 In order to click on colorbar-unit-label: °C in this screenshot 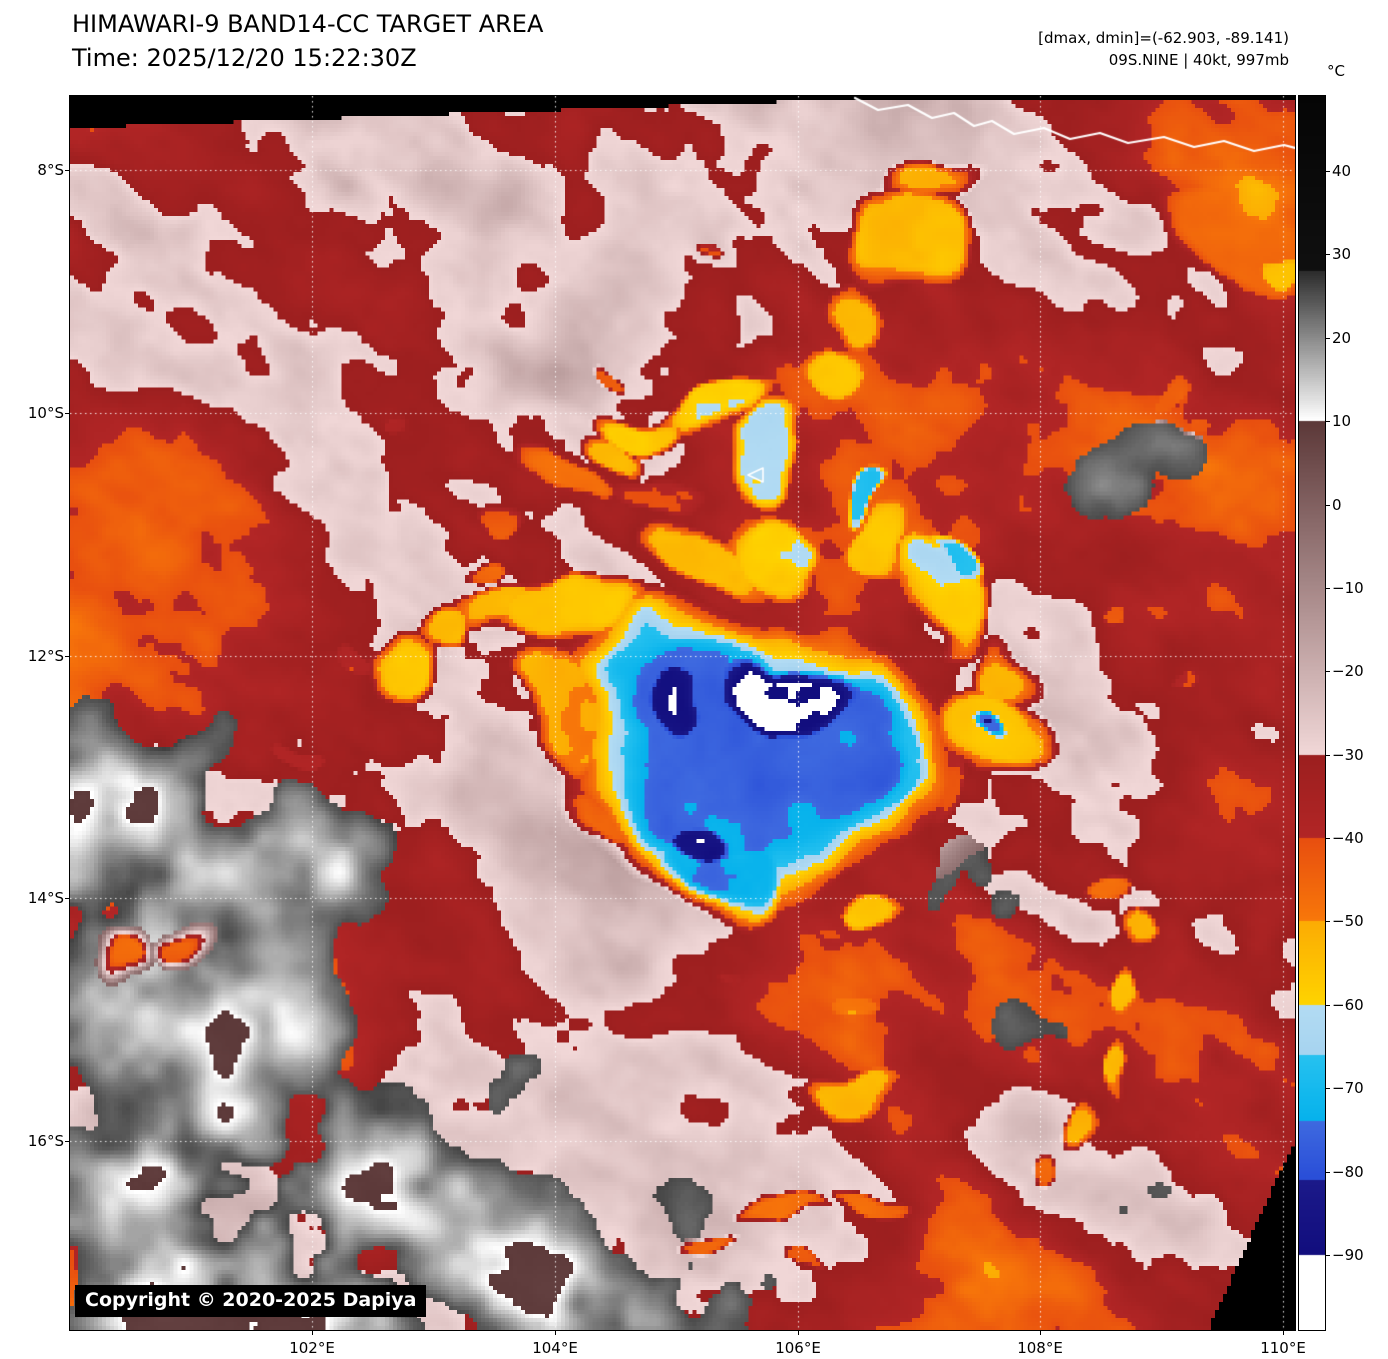, I will do `click(1336, 71)`.